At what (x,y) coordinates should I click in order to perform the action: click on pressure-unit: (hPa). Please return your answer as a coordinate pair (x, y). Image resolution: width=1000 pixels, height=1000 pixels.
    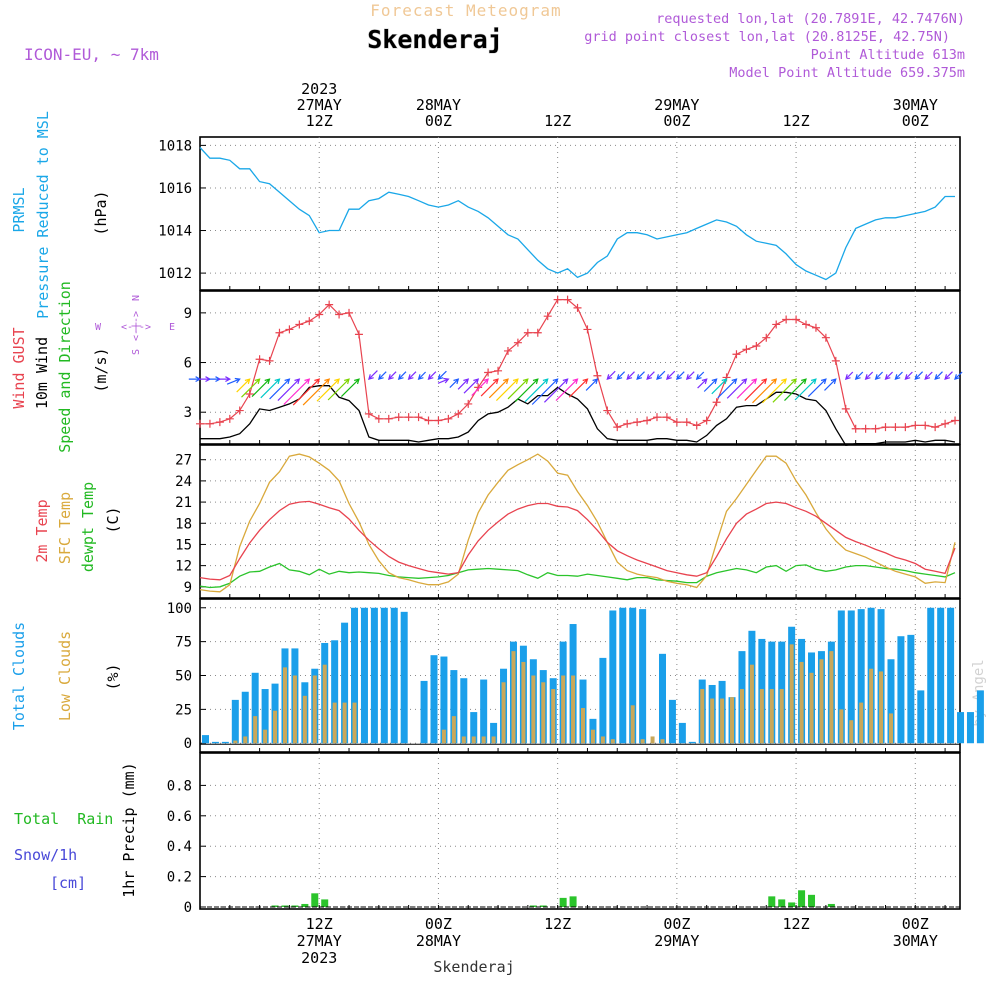
    Looking at the image, I should click on (101, 212).